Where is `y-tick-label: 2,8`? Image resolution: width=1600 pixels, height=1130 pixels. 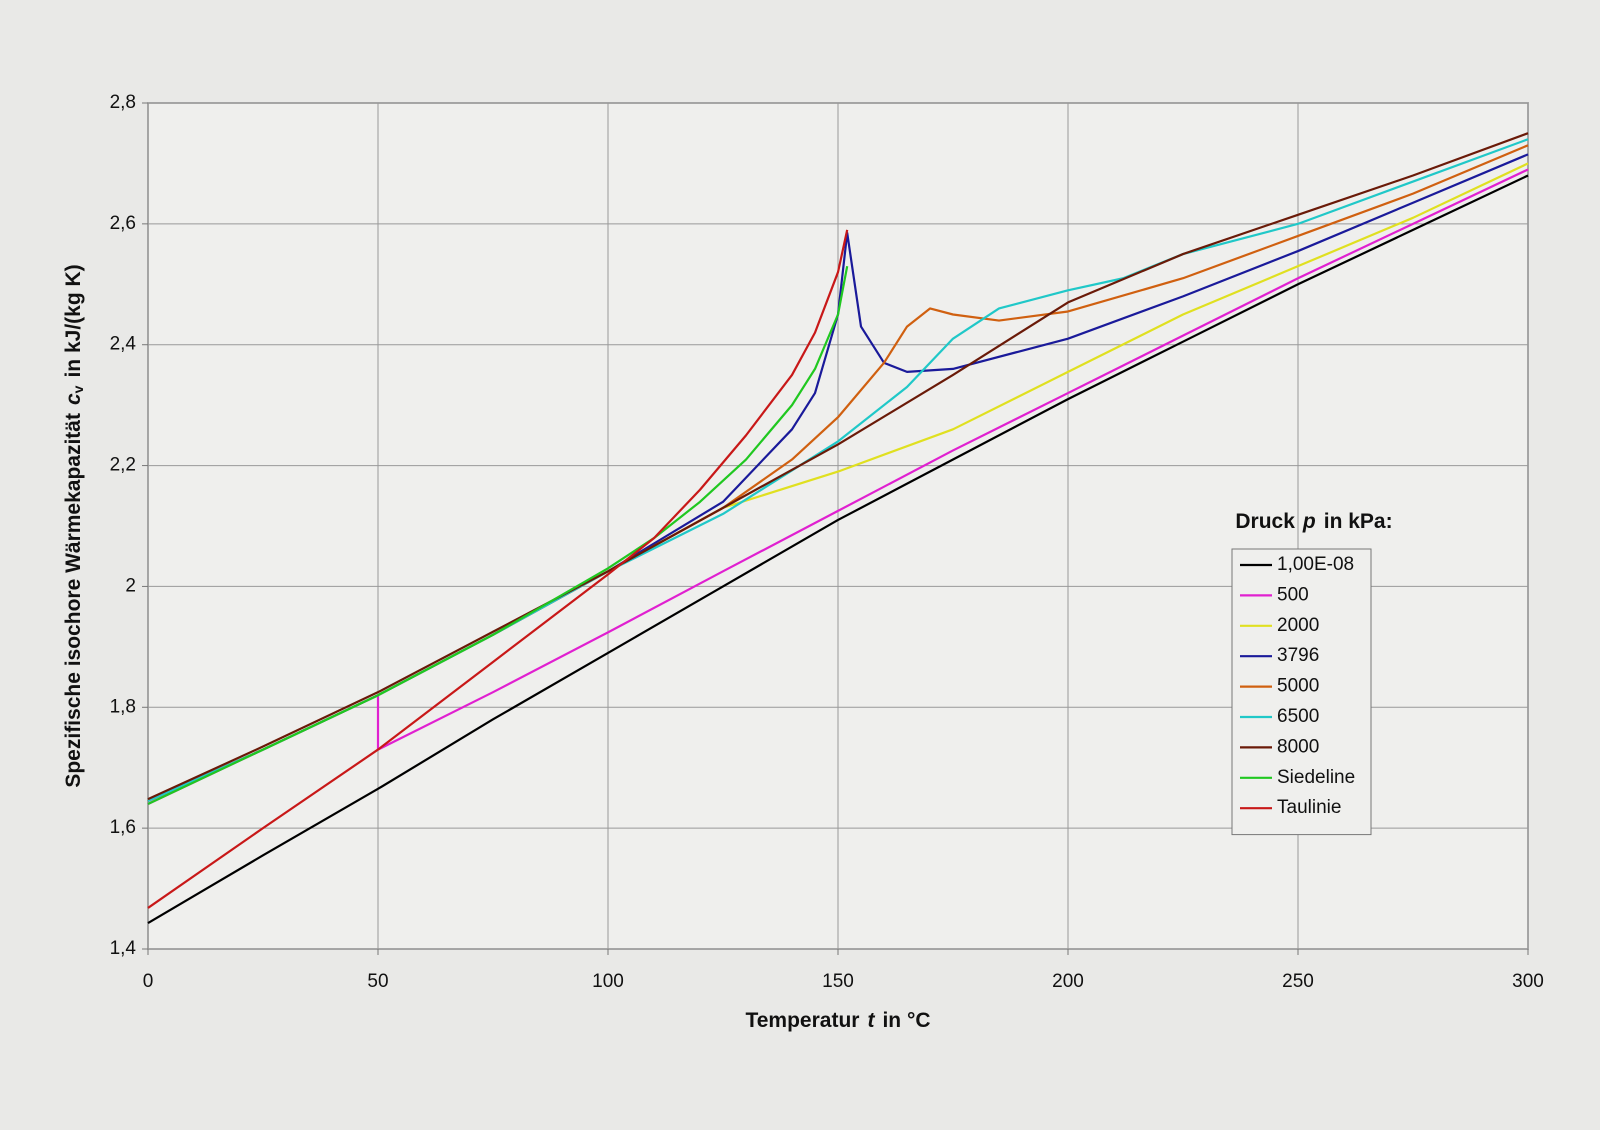
y-tick-label: 2,8 is located at coordinates (123, 102).